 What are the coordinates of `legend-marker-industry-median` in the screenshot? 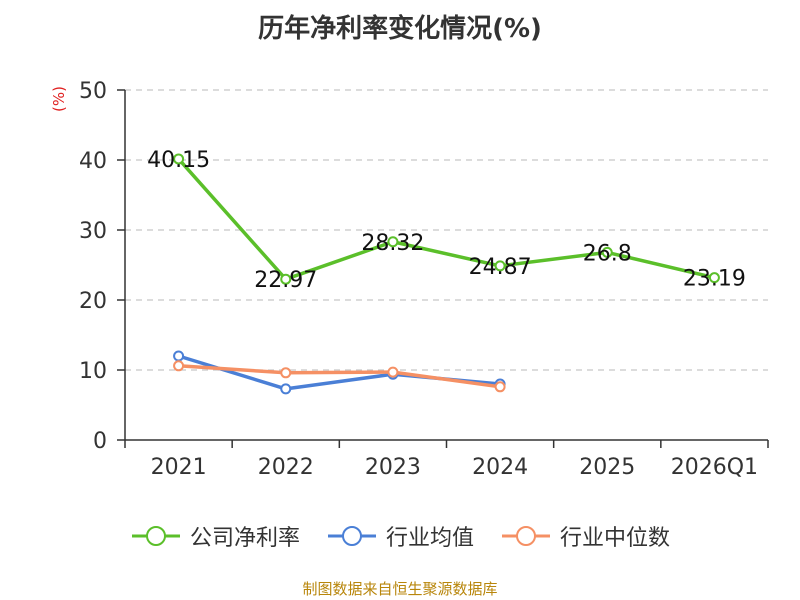 It's located at (526, 536).